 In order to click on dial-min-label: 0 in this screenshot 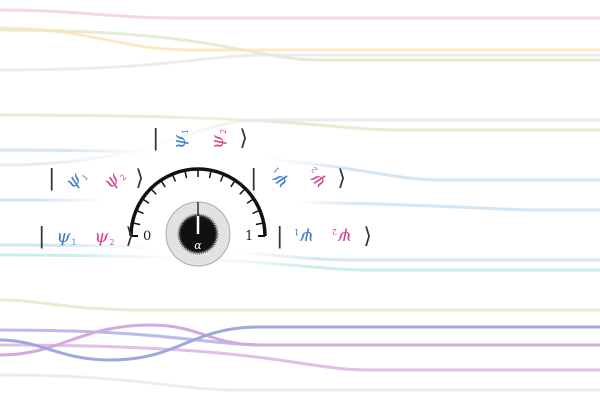, I will do `click(147, 236)`.